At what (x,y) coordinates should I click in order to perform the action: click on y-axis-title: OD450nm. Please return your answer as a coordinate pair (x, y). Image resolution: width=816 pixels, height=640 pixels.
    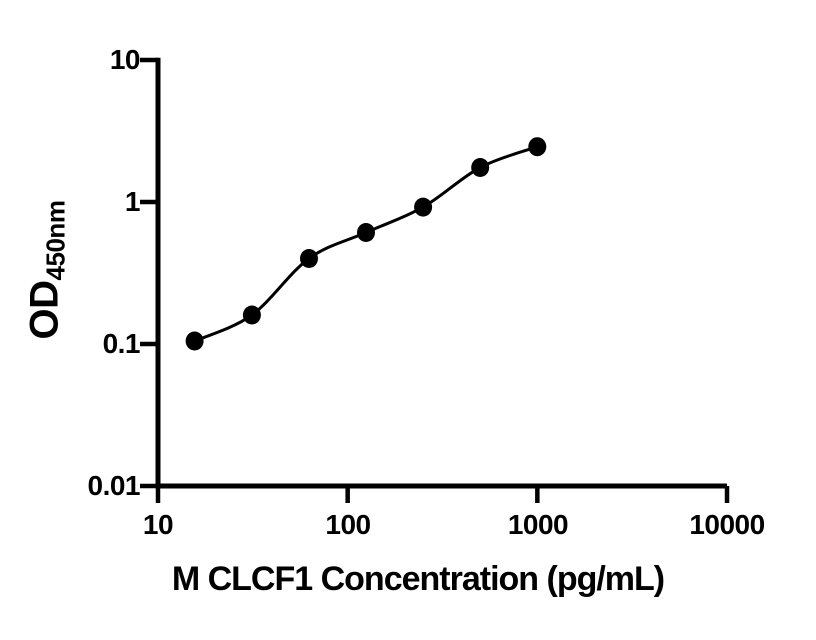
    Looking at the image, I should click on (47, 270).